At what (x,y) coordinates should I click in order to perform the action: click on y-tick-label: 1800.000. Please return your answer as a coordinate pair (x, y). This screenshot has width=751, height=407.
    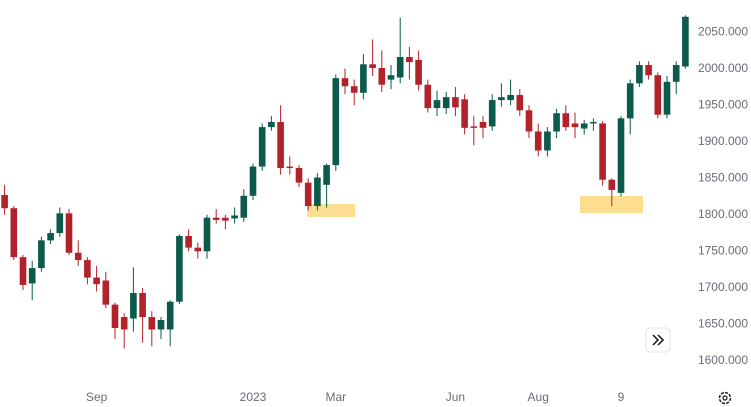
    Looking at the image, I should click on (723, 214).